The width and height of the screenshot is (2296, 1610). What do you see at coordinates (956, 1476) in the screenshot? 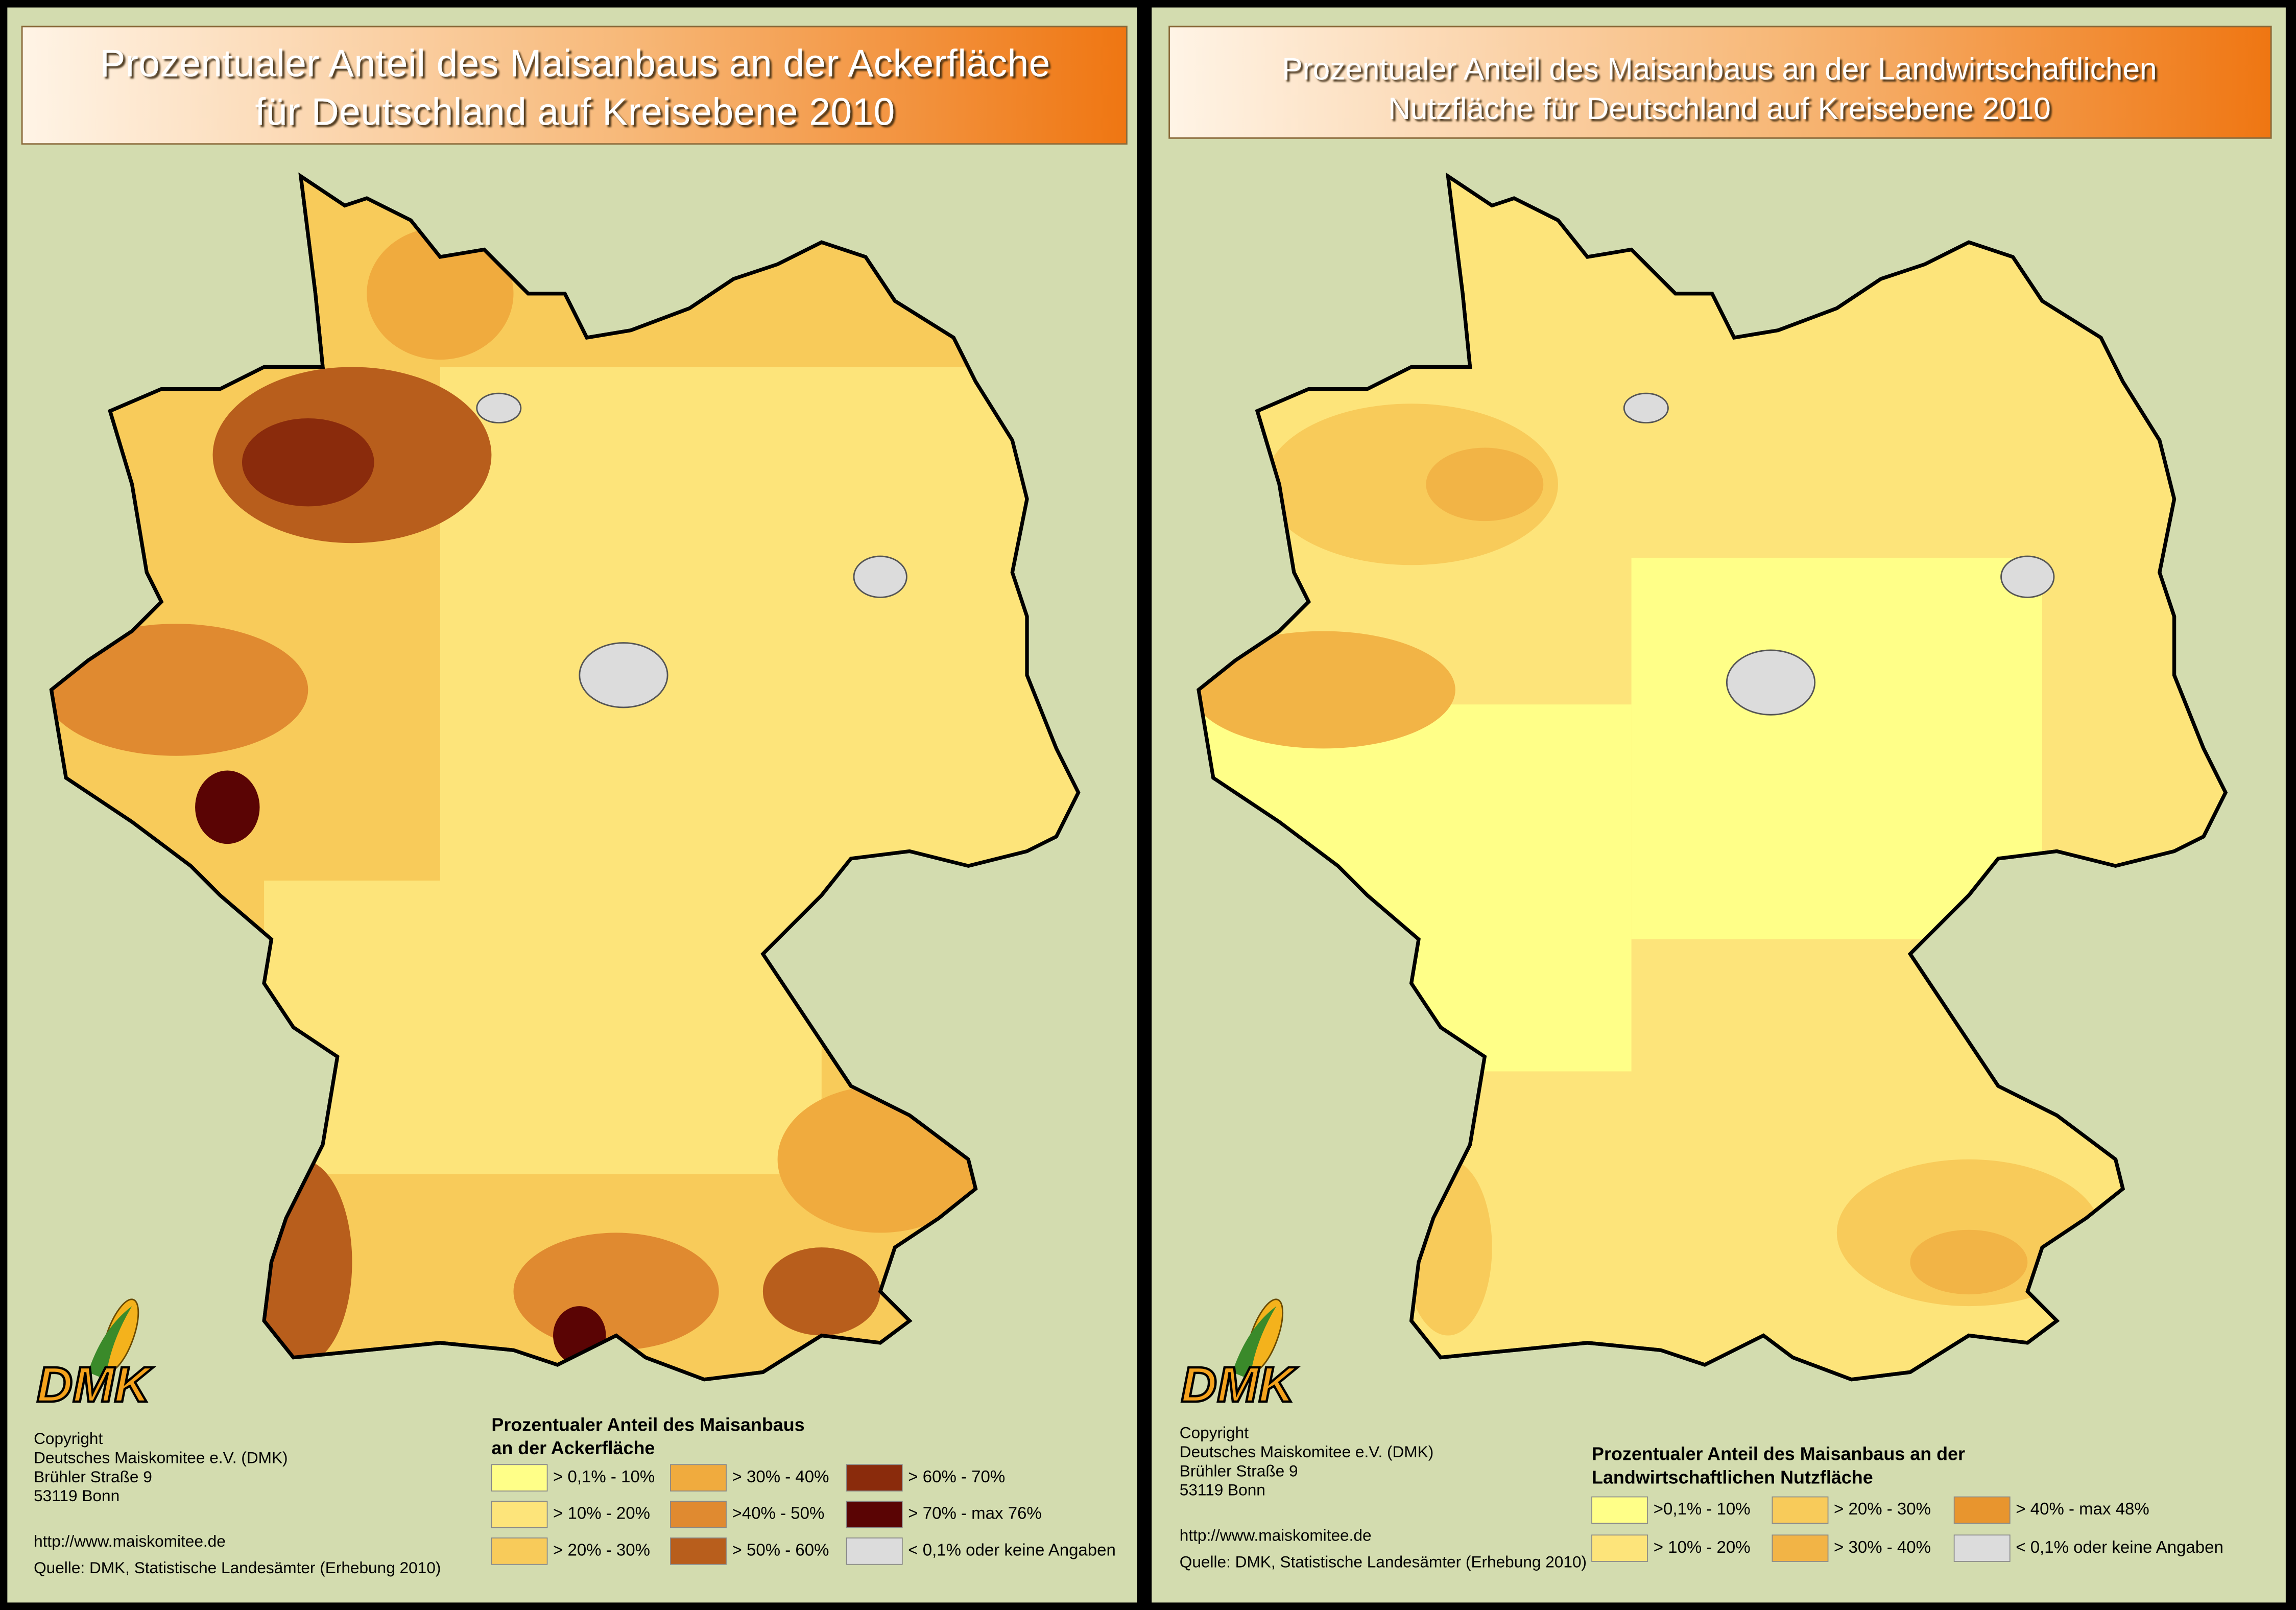
I see `legend-label: > 60% - 70%` at bounding box center [956, 1476].